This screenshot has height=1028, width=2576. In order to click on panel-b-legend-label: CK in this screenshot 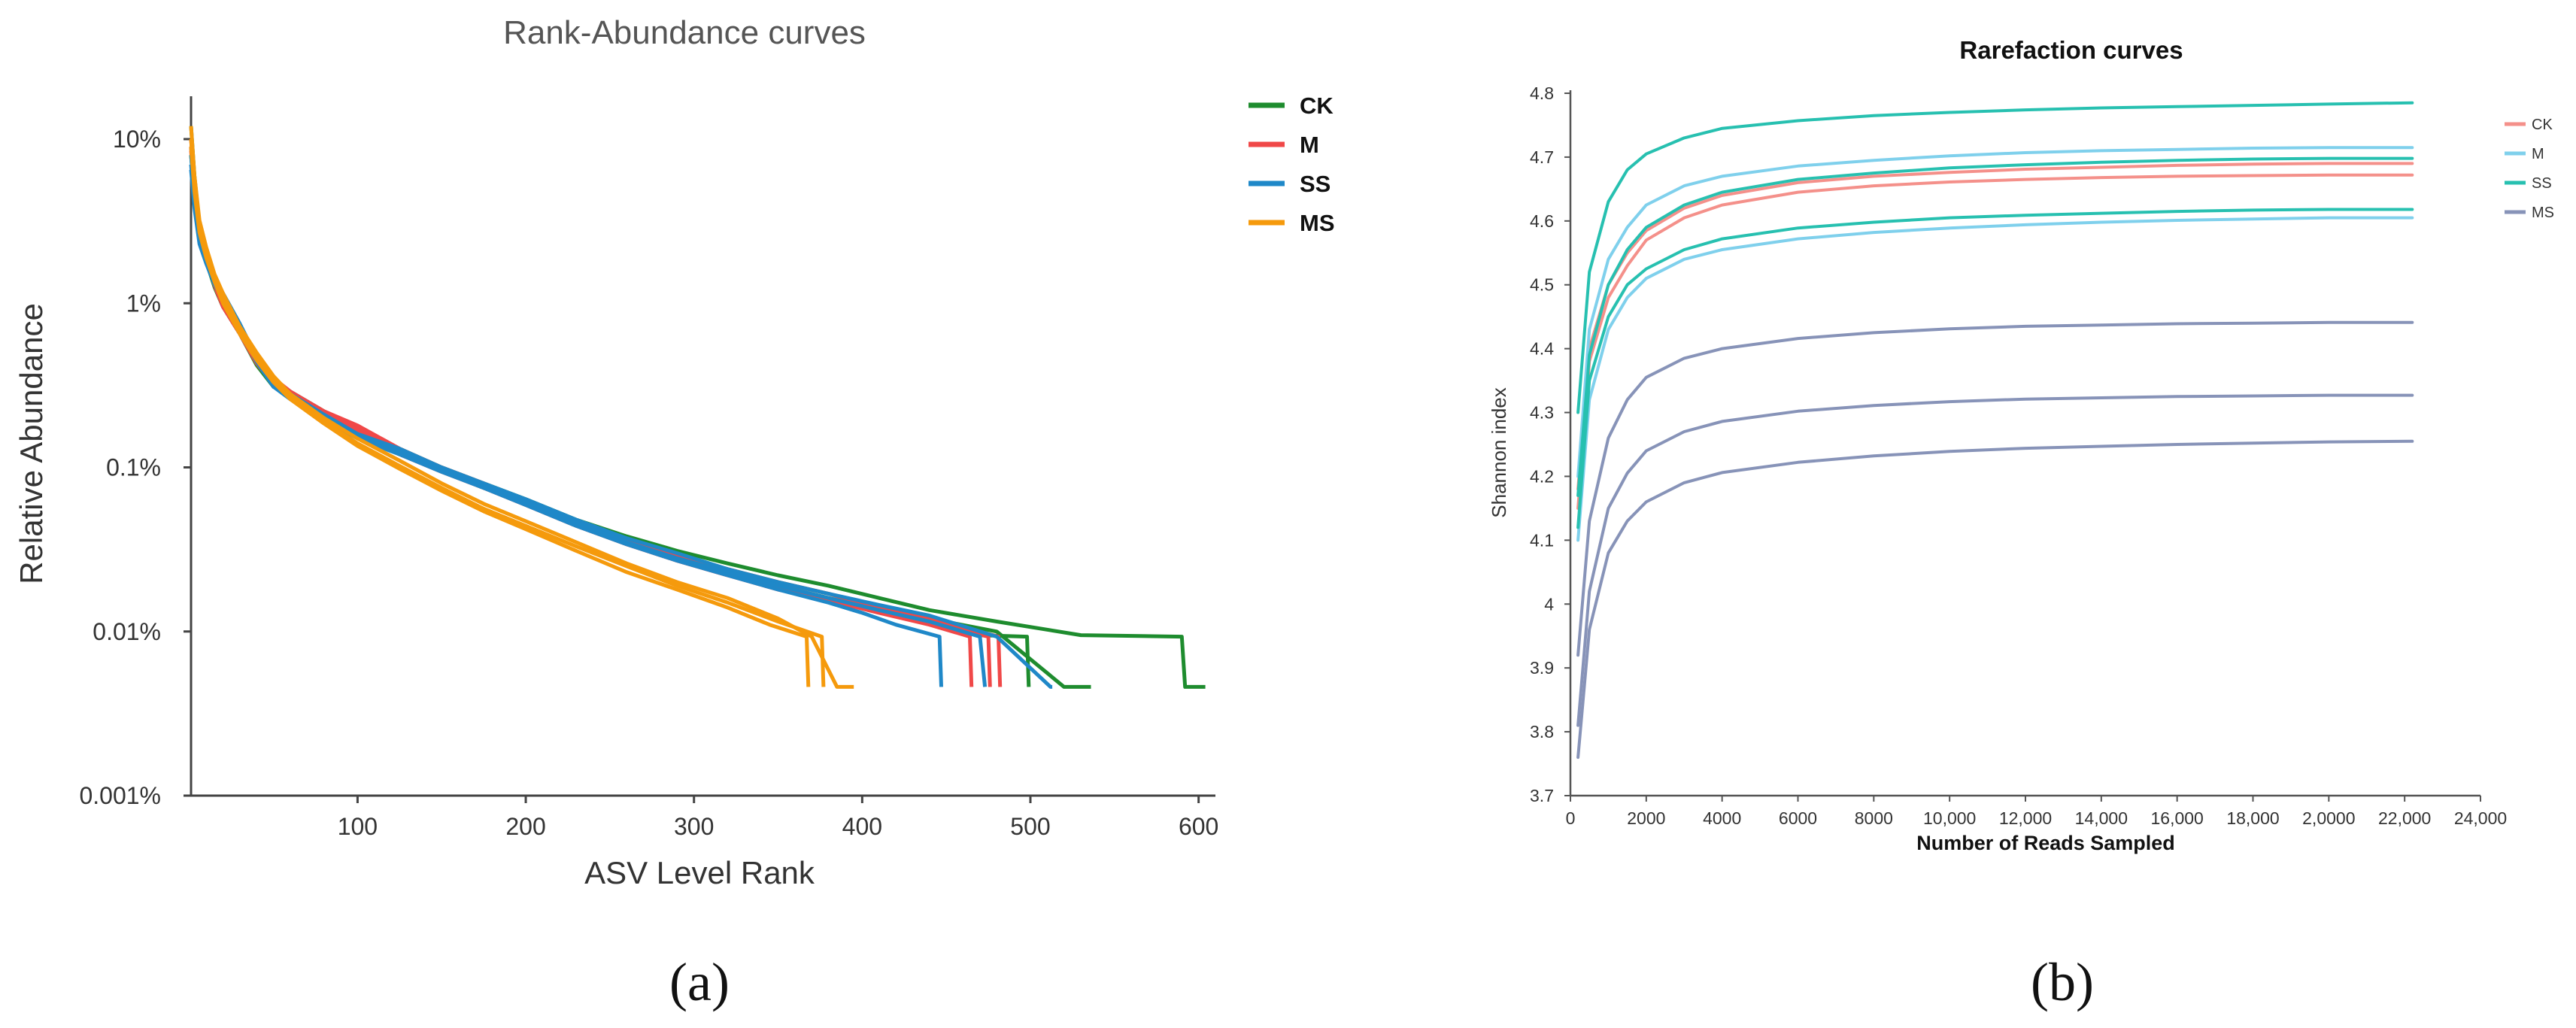, I will do `click(2542, 125)`.